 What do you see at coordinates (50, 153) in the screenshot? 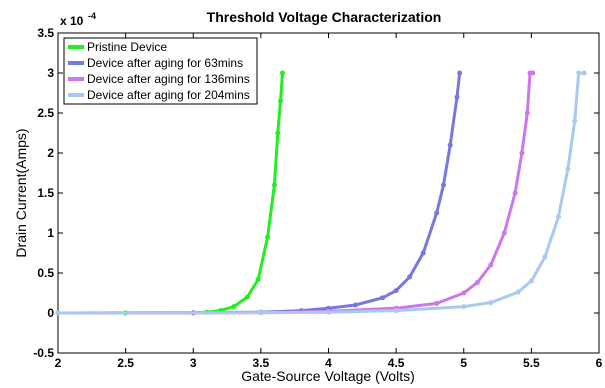
I see `y-tick-label: 2` at bounding box center [50, 153].